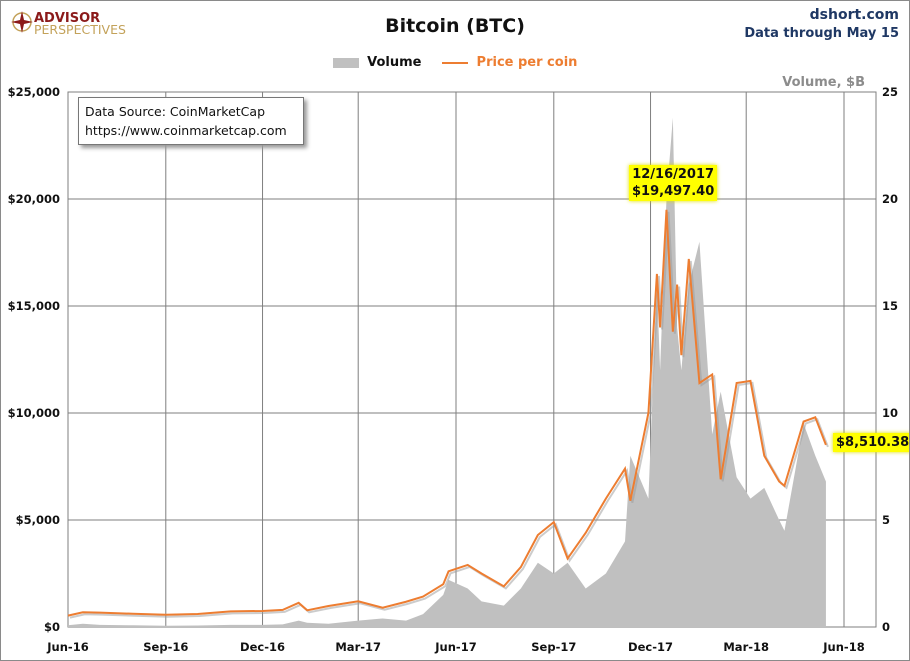 This screenshot has width=910, height=661. What do you see at coordinates (650, 647) in the screenshot?
I see `x-tick-label: Dec-17` at bounding box center [650, 647].